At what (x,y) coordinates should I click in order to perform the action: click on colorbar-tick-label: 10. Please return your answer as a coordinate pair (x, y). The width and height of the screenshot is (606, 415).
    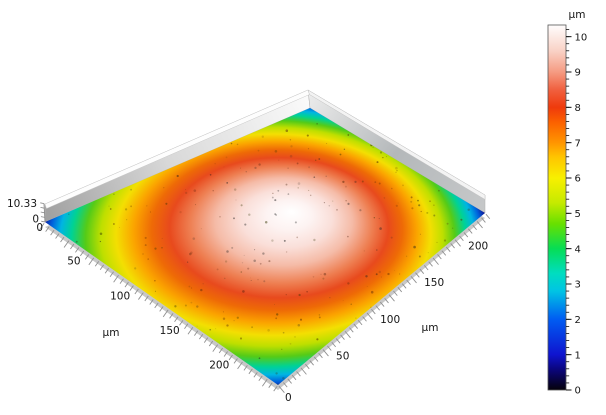
    Looking at the image, I should click on (581, 37).